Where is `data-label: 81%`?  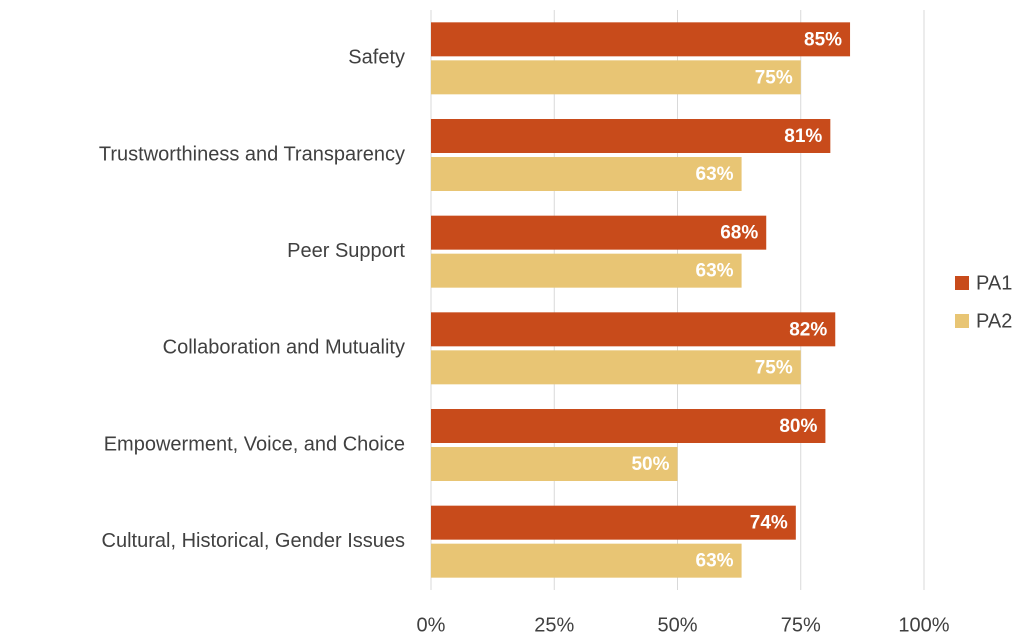 data-label: 81% is located at coordinates (803, 136).